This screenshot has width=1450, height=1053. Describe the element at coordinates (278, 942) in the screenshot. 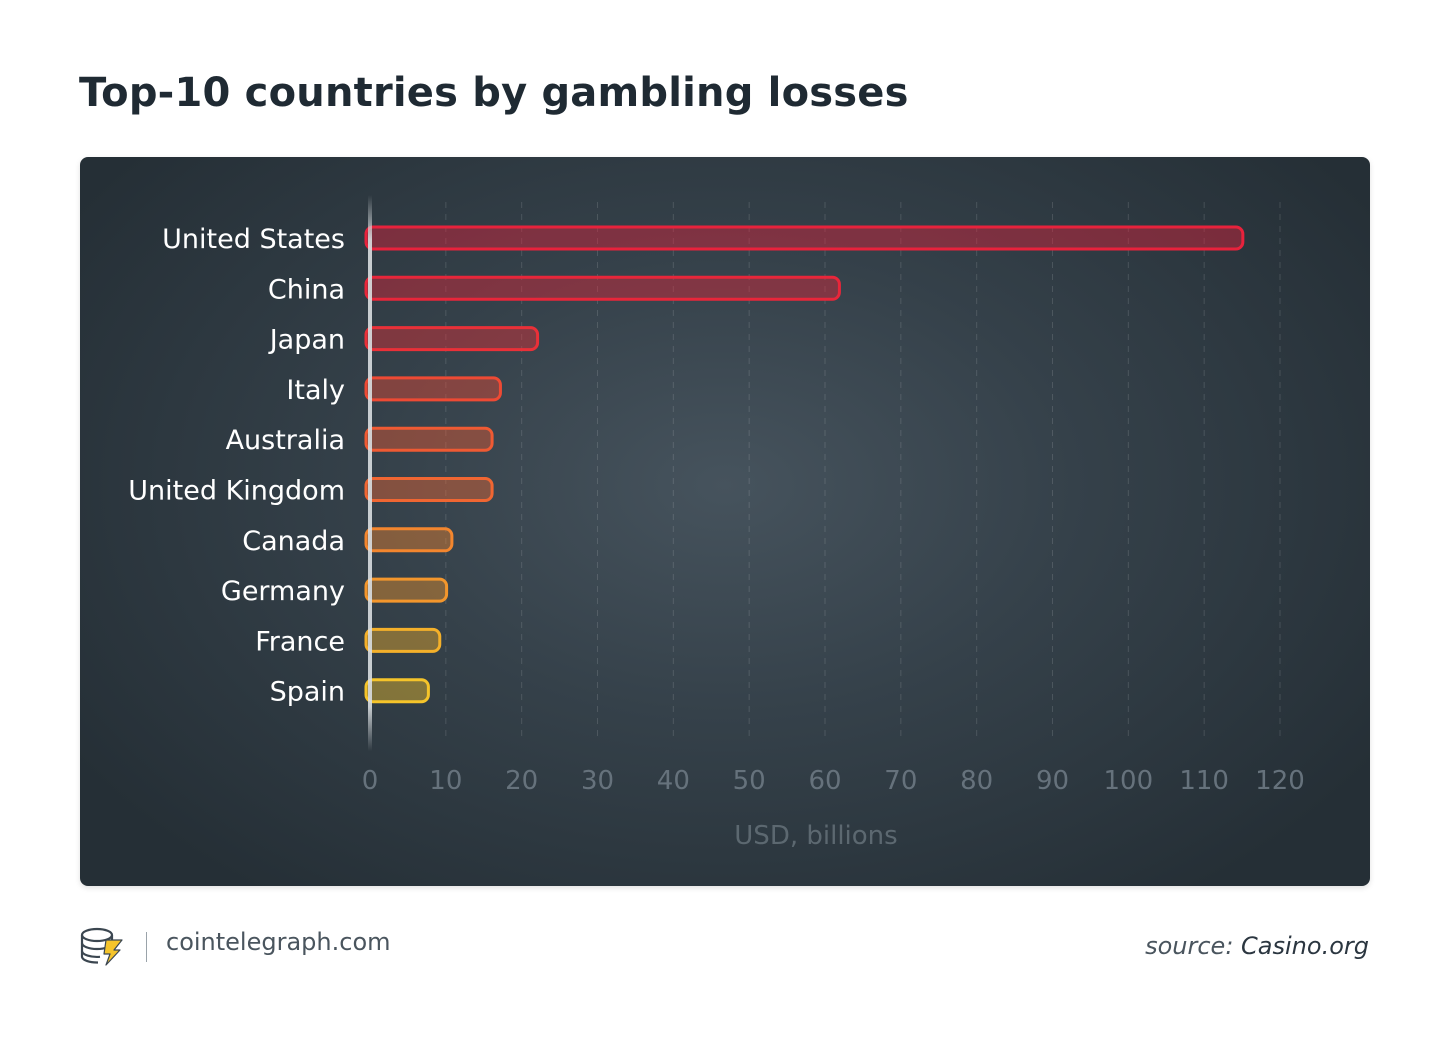

I see `footer-site-link: cointelegraph.com` at that location.